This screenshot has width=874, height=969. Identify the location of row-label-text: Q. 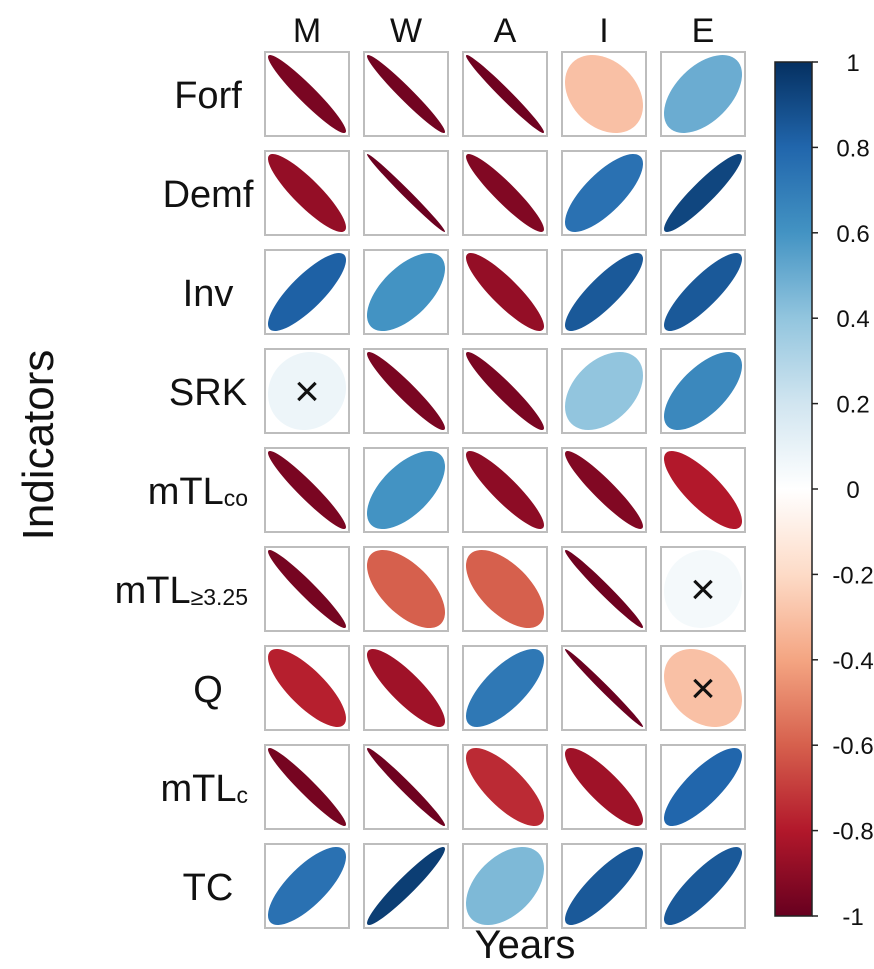
(208, 690).